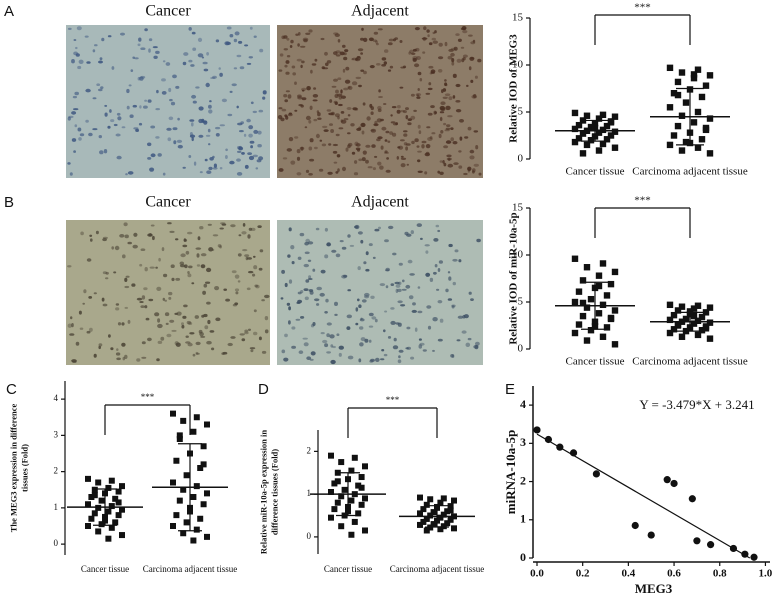  I want to click on y-axis-label: The MEG3 expression in difference, so click(13, 467).